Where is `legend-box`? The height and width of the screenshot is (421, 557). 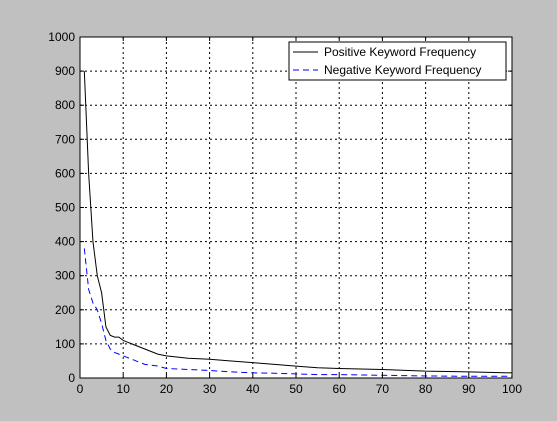 legend-box is located at coordinates (397, 61).